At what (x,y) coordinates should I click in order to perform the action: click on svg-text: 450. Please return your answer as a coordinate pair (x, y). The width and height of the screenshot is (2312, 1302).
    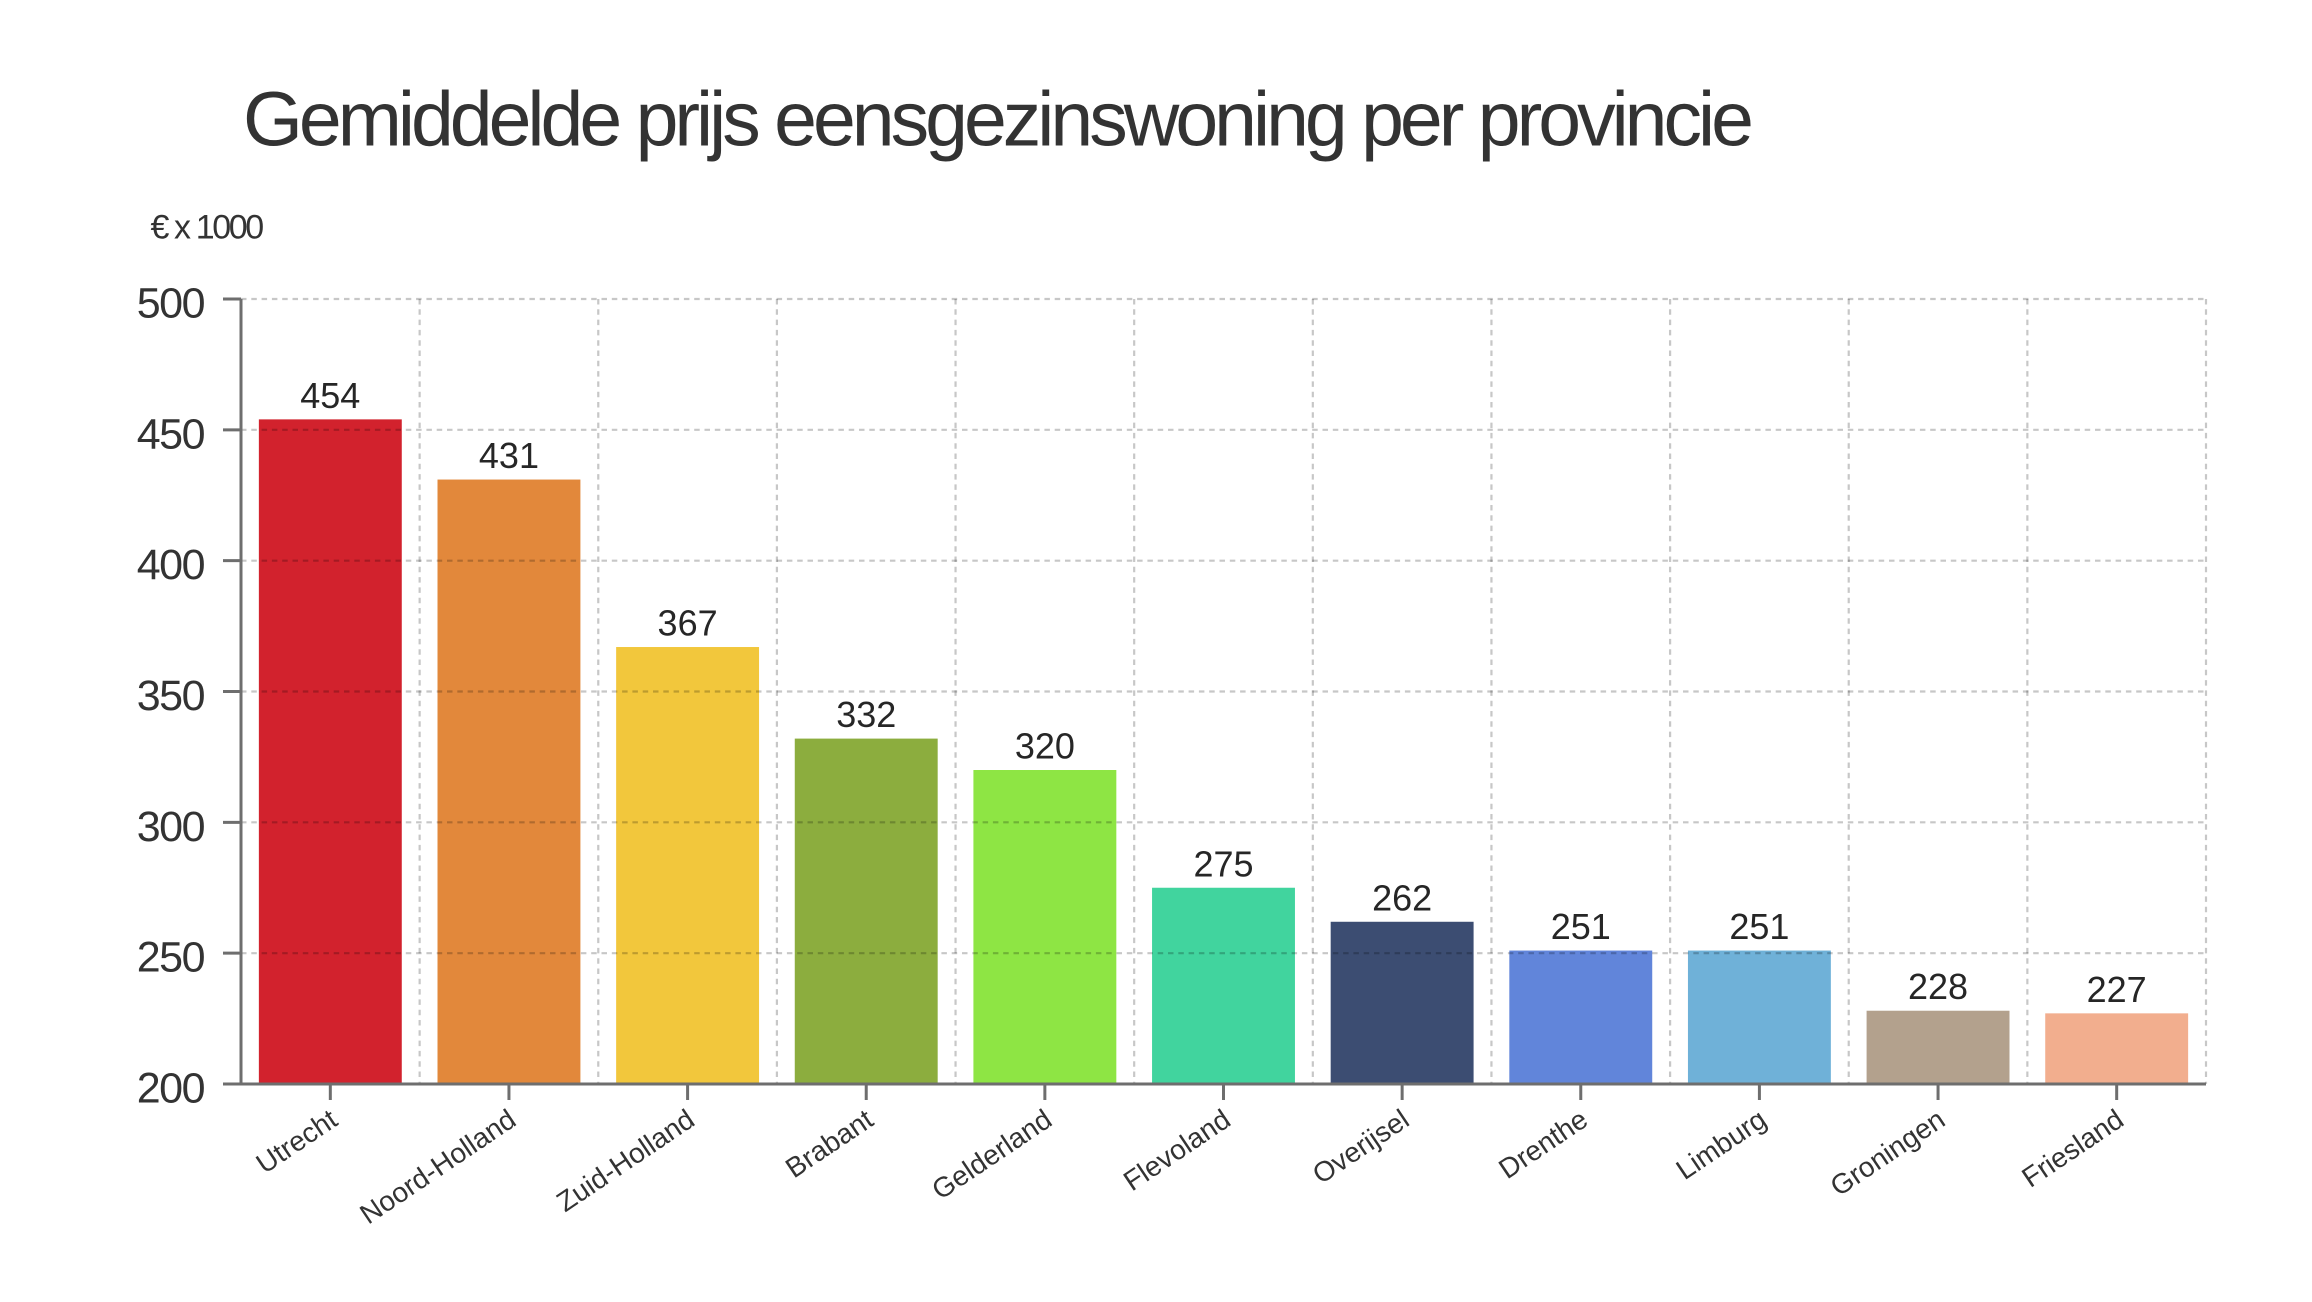
    Looking at the image, I should click on (171, 434).